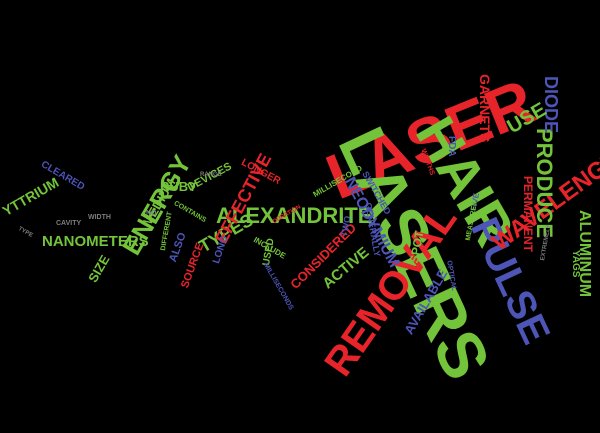  I want to click on word-alexandrite: ALEXANDRITE, so click(294, 215).